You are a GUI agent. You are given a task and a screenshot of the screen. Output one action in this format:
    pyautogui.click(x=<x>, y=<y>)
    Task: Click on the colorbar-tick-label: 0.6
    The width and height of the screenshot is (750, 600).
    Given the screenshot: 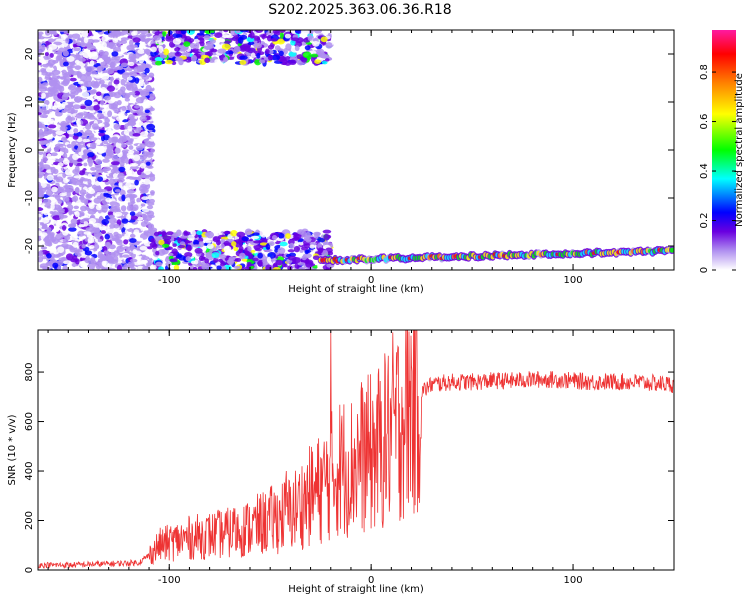 What is the action you would take?
    pyautogui.click(x=704, y=122)
    